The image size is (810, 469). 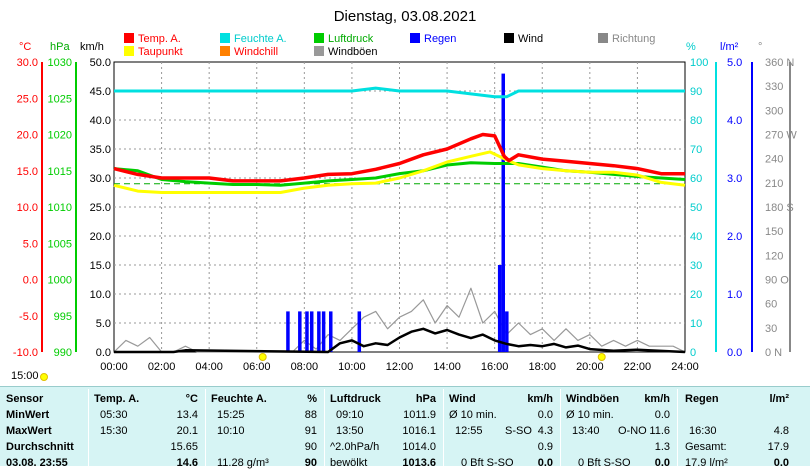 I want to click on legend-label-wind: Wind, so click(x=530, y=39).